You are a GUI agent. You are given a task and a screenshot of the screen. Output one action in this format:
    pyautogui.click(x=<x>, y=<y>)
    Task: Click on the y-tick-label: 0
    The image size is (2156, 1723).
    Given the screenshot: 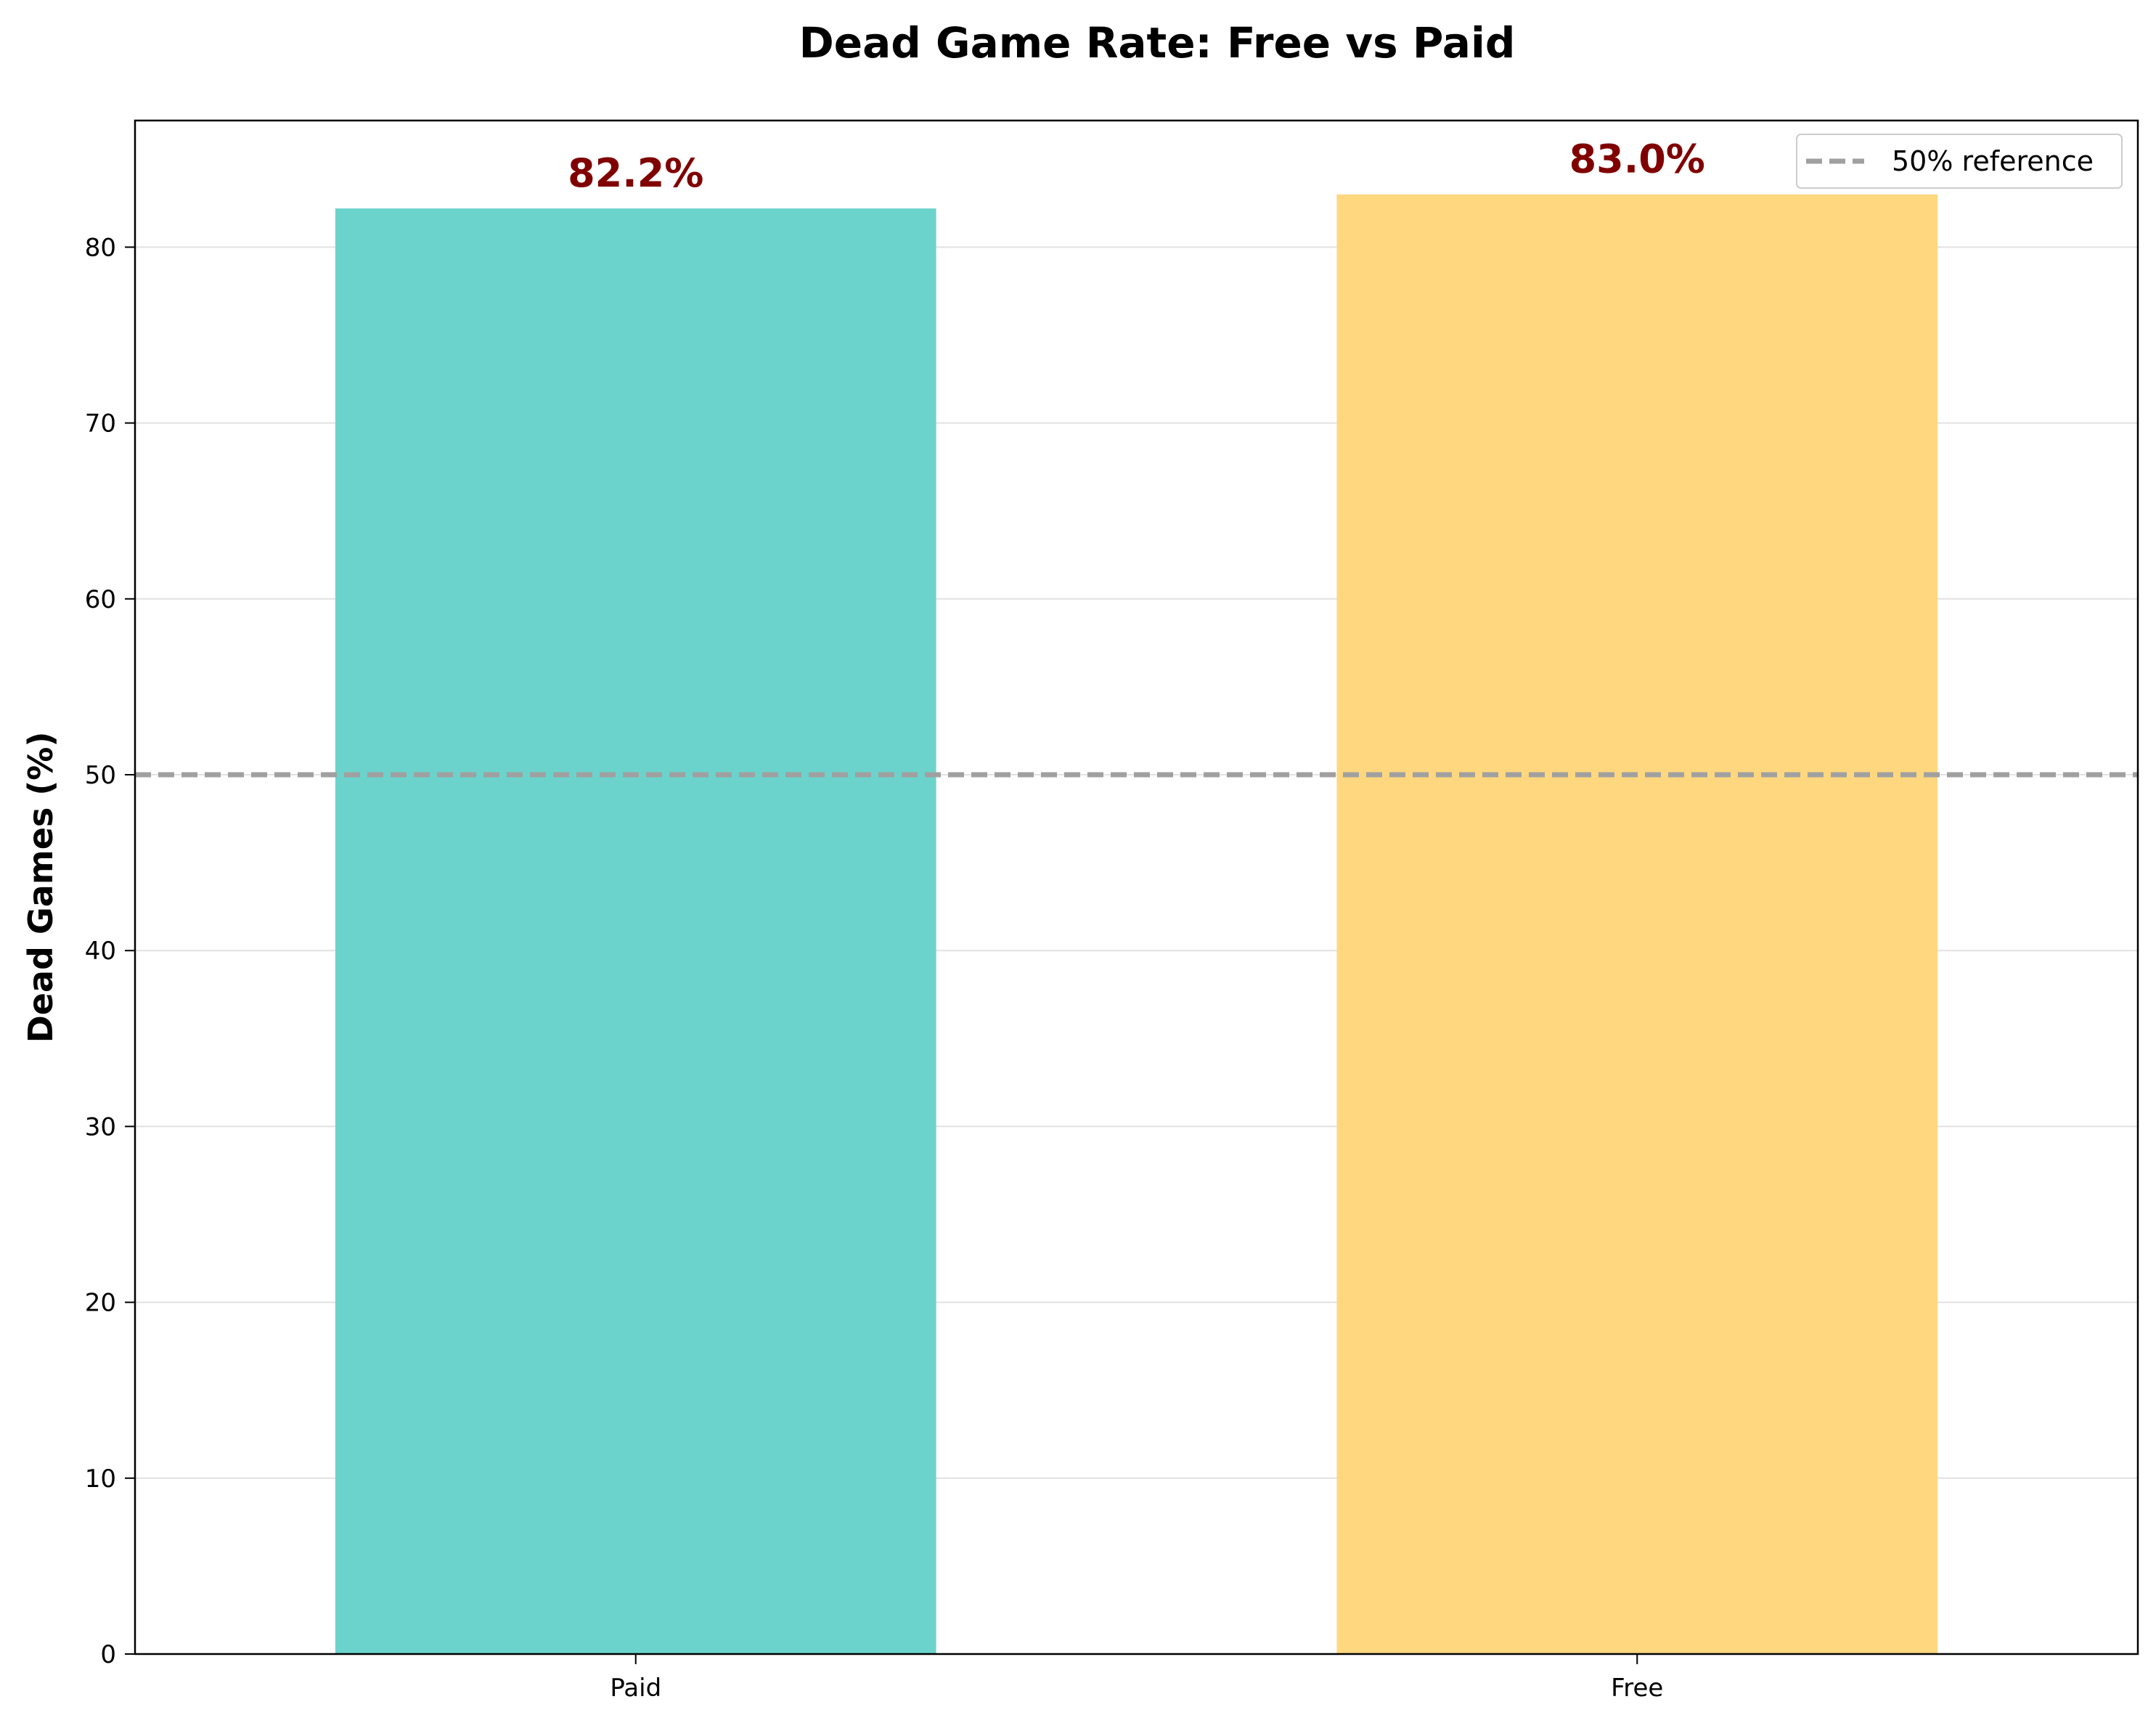 What is the action you would take?
    pyautogui.click(x=108, y=1654)
    